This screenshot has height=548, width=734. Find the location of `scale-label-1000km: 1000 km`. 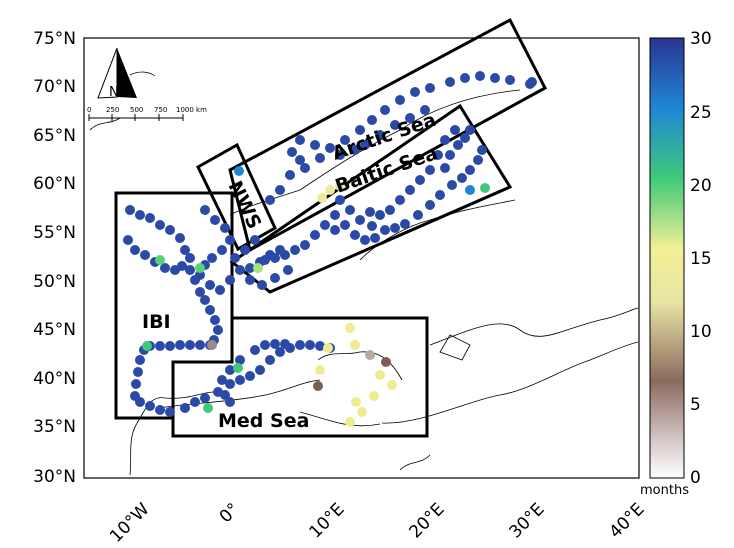

scale-label-1000km: 1000 km is located at coordinates (191, 110).